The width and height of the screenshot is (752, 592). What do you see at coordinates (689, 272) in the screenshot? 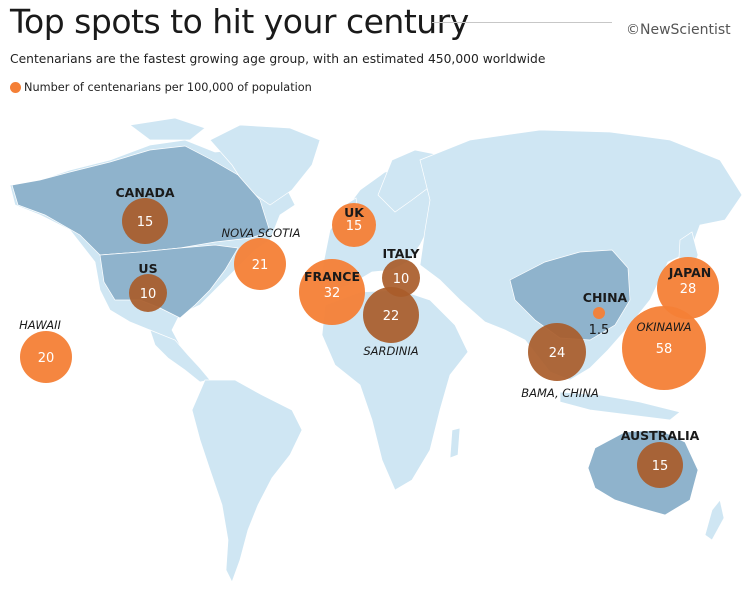
I see `place-label-japan: JAPAN` at bounding box center [689, 272].